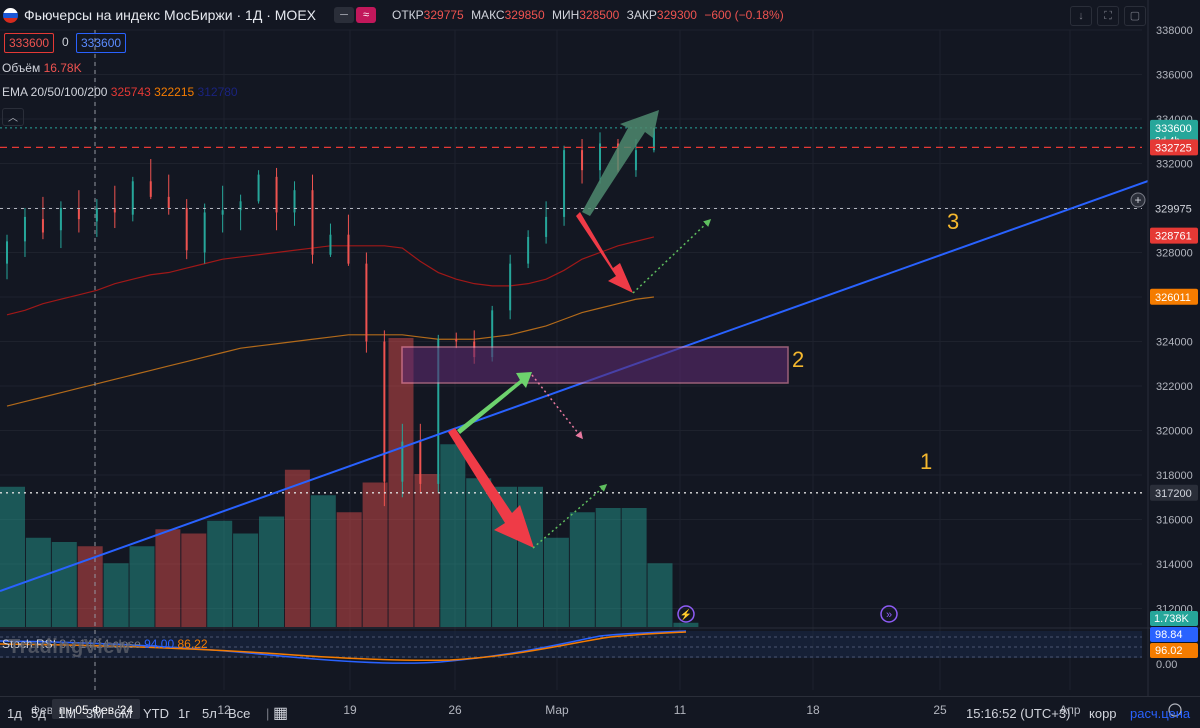 This screenshot has width=1200, height=728. I want to click on scroll-down-icon: ↓, so click(1081, 16).